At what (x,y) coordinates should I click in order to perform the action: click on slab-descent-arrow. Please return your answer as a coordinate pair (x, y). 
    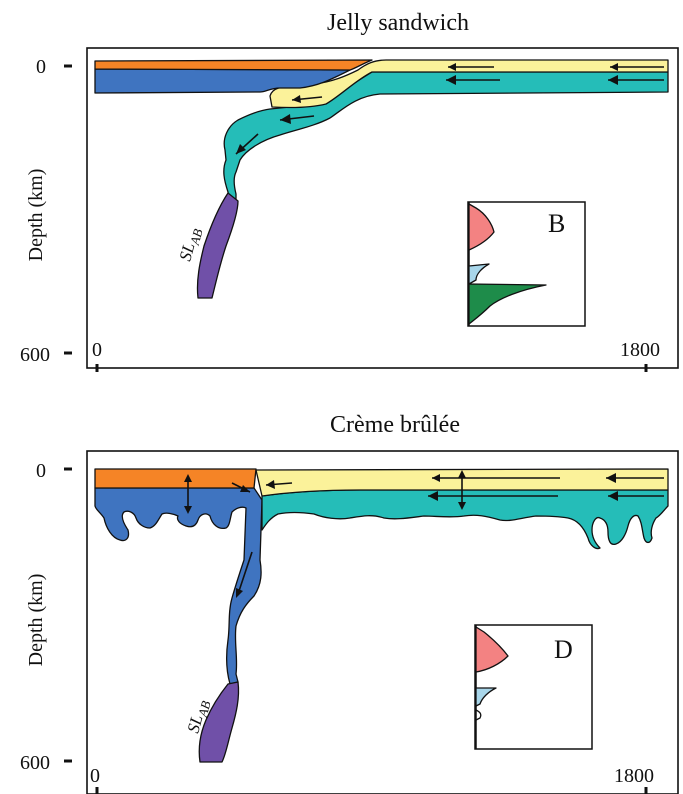
    Looking at the image, I should click on (245, 573).